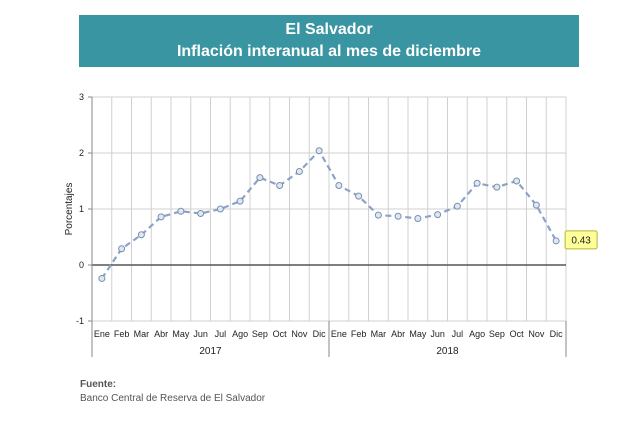  I want to click on callout-box, so click(581, 240).